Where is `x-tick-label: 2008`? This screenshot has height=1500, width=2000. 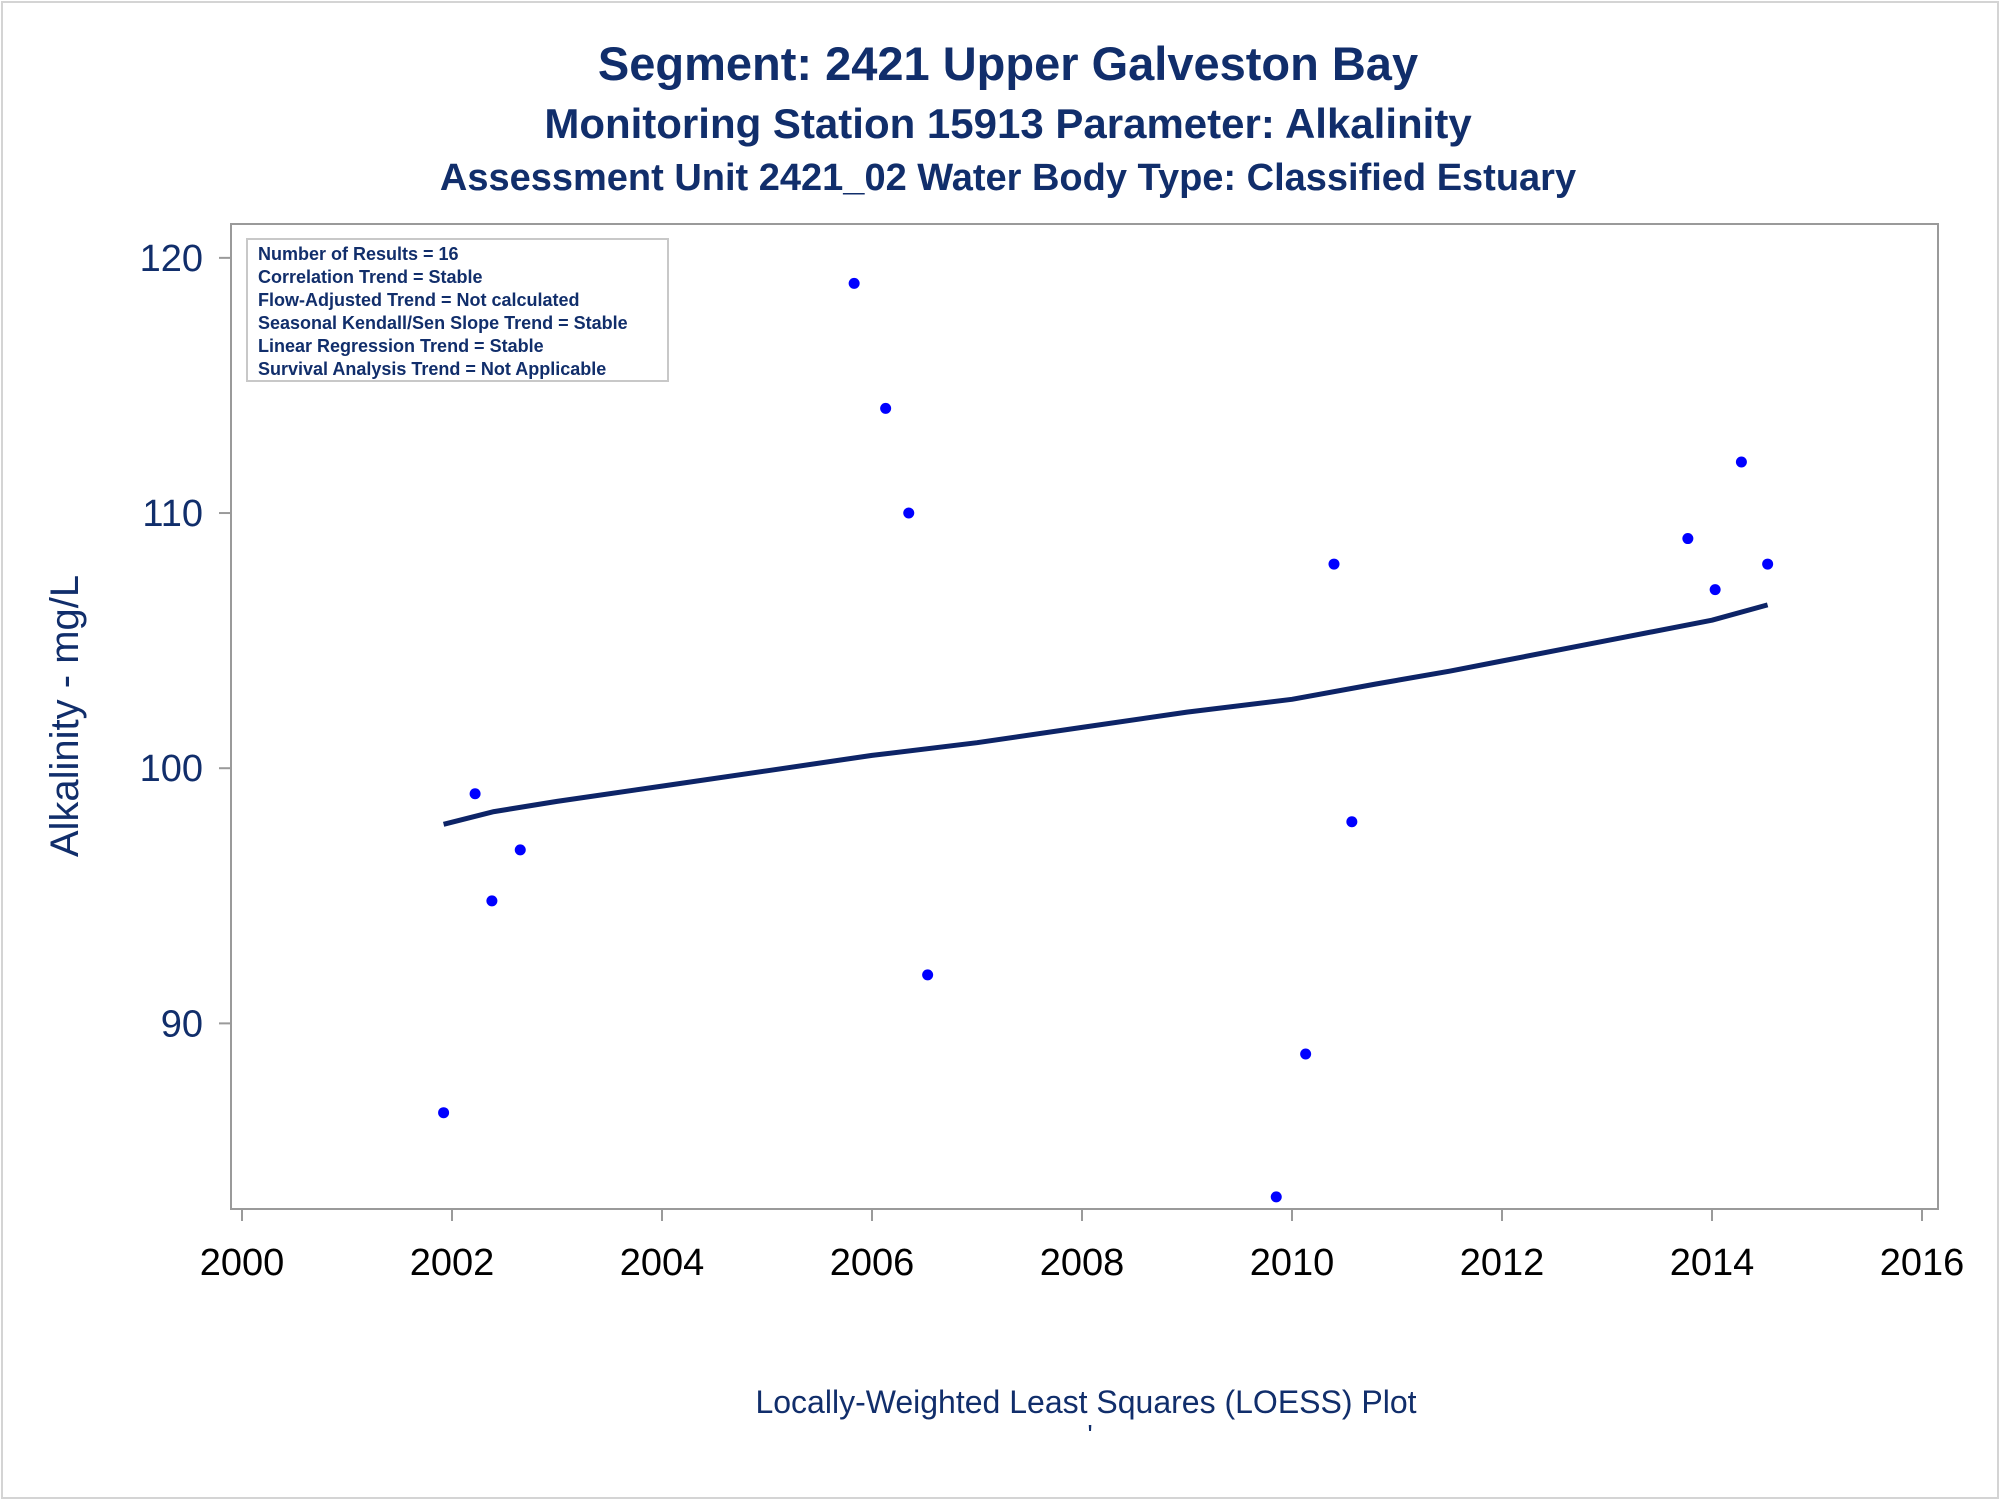
x-tick-label: 2008 is located at coordinates (1082, 1263).